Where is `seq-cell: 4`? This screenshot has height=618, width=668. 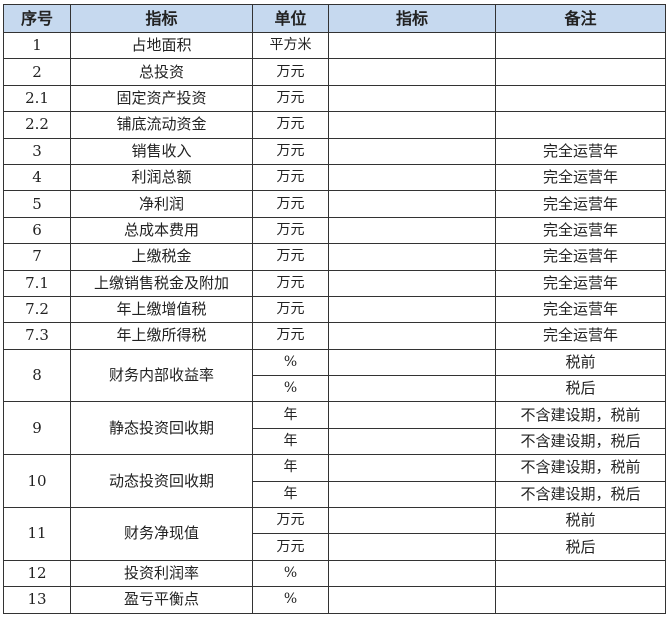 seq-cell: 4 is located at coordinates (37, 177).